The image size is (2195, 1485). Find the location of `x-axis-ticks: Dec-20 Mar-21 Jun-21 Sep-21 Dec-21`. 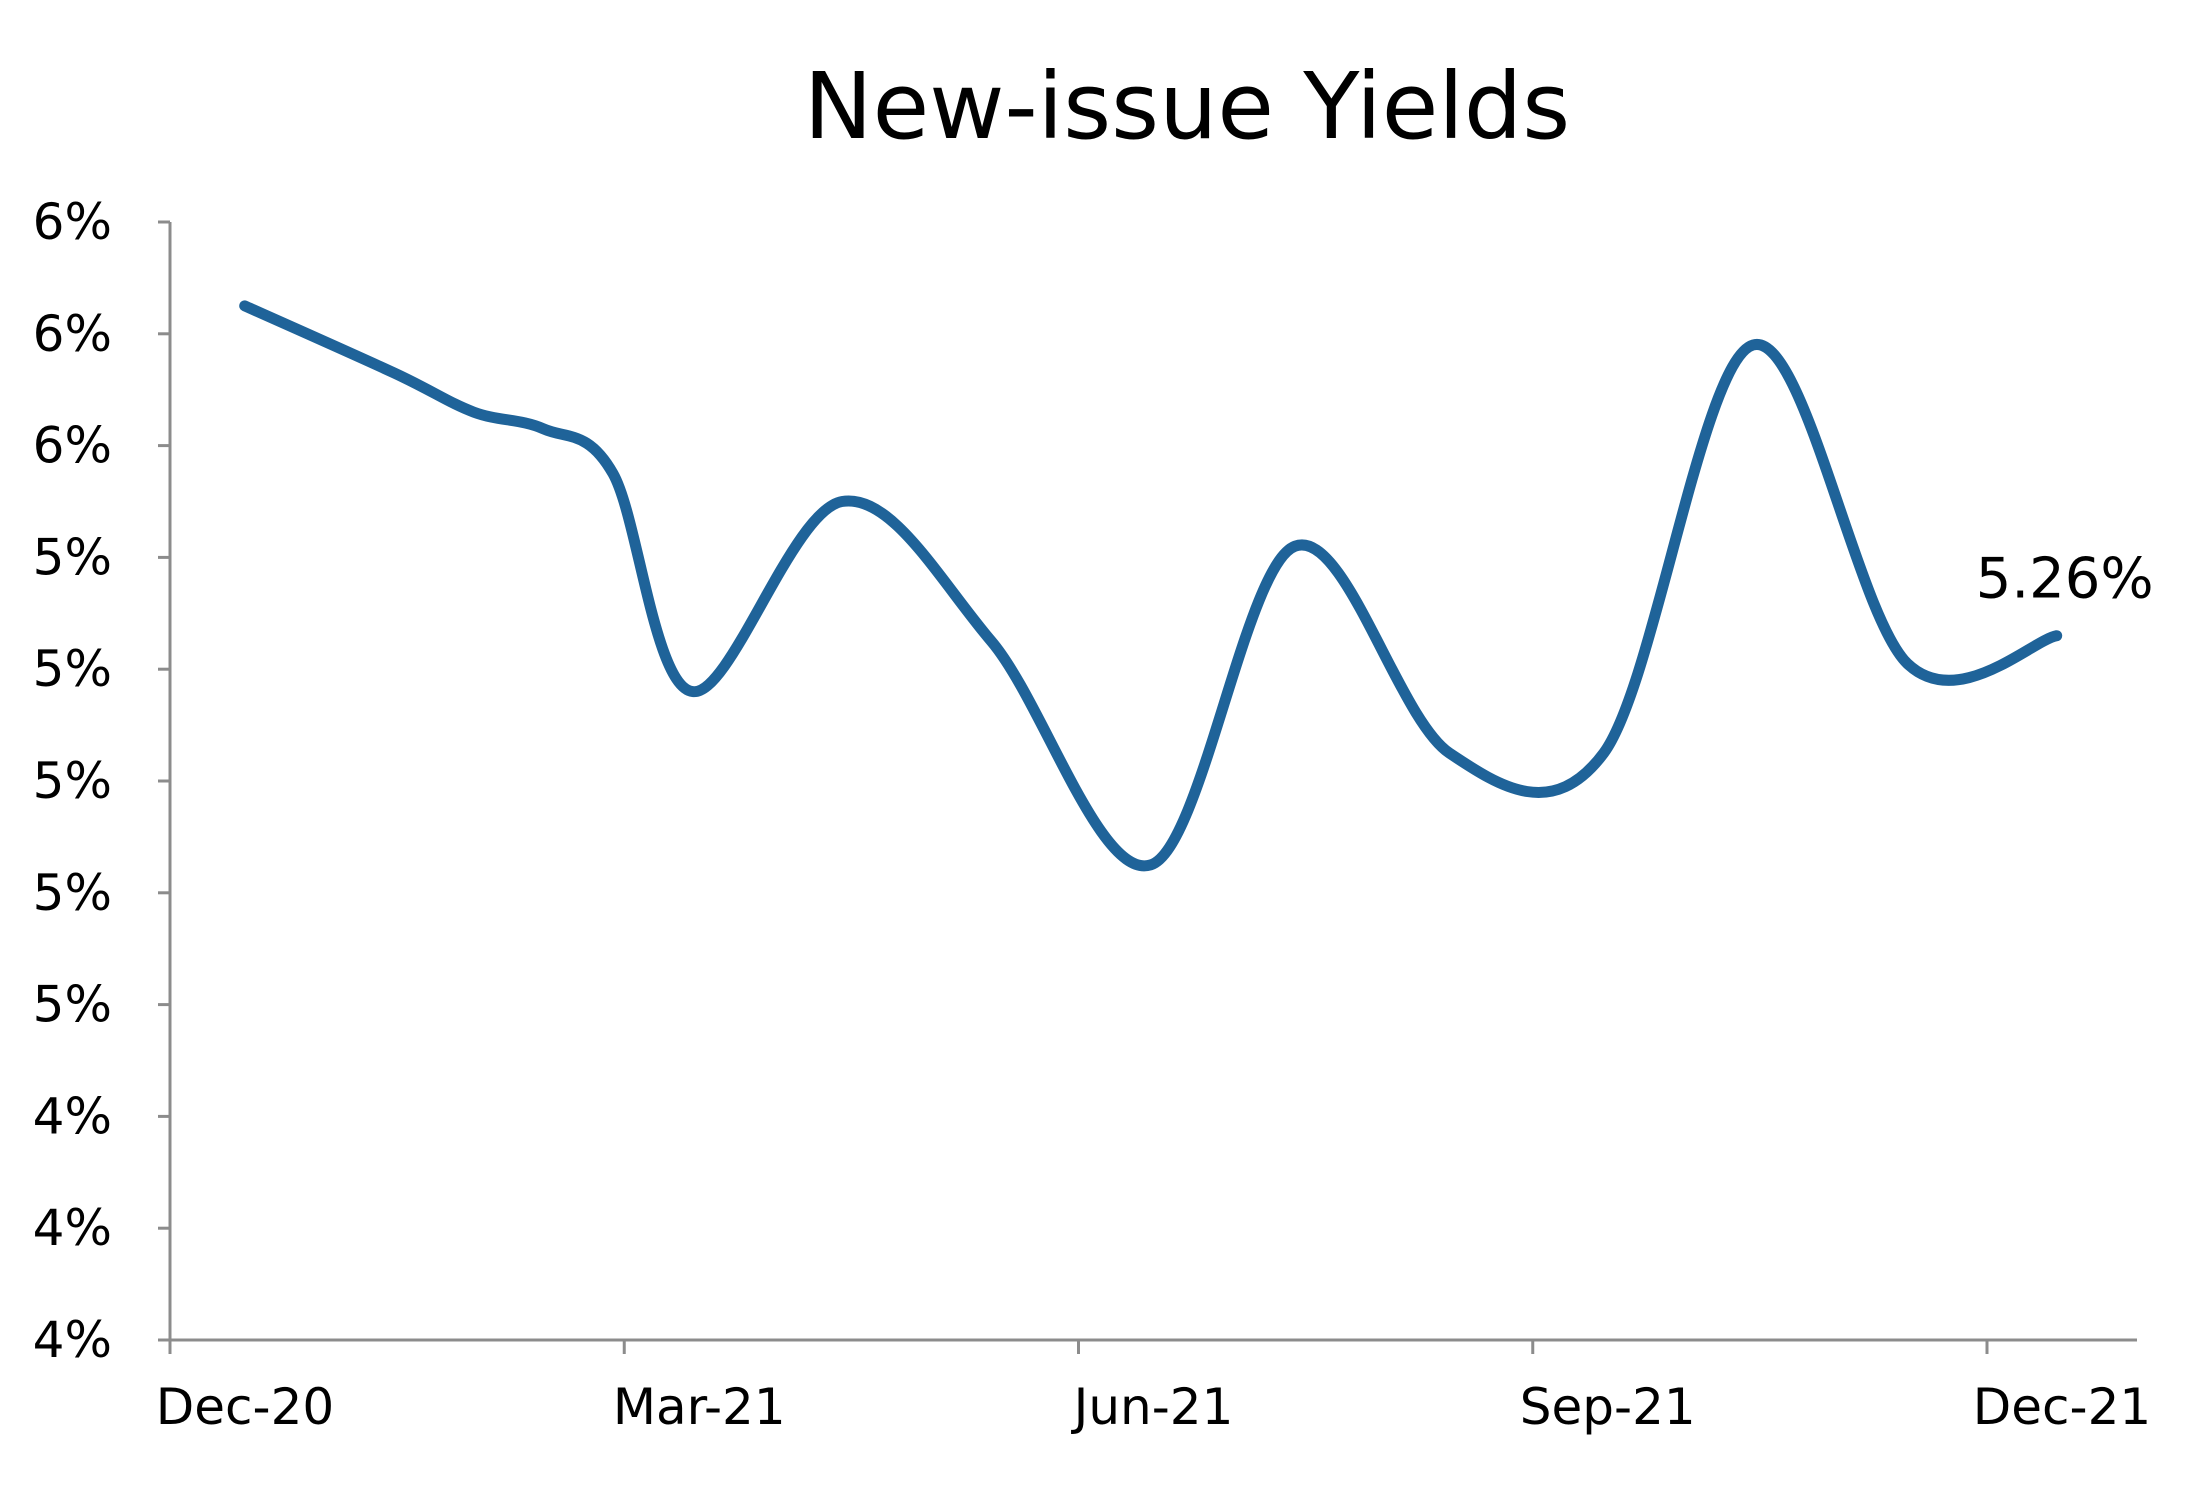

x-axis-ticks: Dec-20 Mar-21 Jun-21 Sep-21 Dec-21 is located at coordinates (1153, 1388).